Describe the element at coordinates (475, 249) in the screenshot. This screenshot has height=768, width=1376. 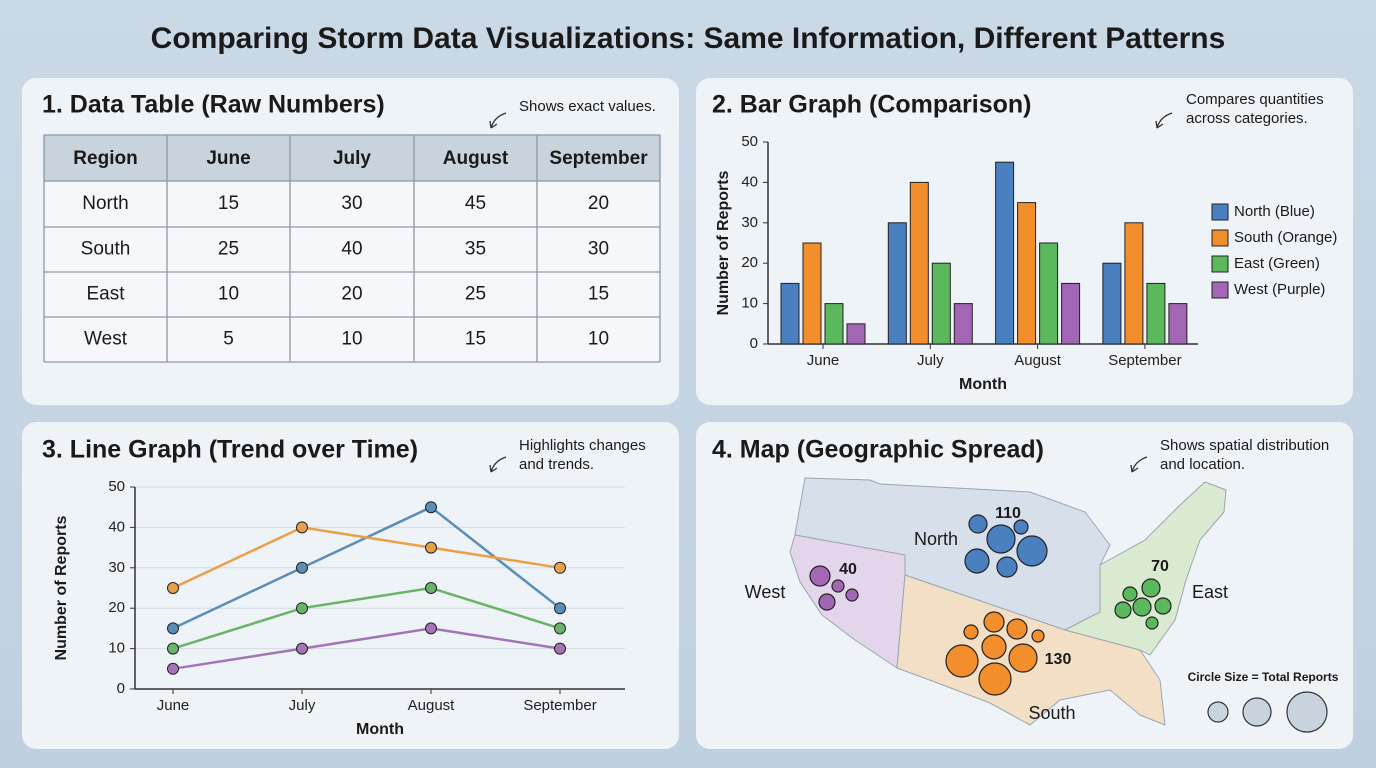
I see `table-cell: 35` at that location.